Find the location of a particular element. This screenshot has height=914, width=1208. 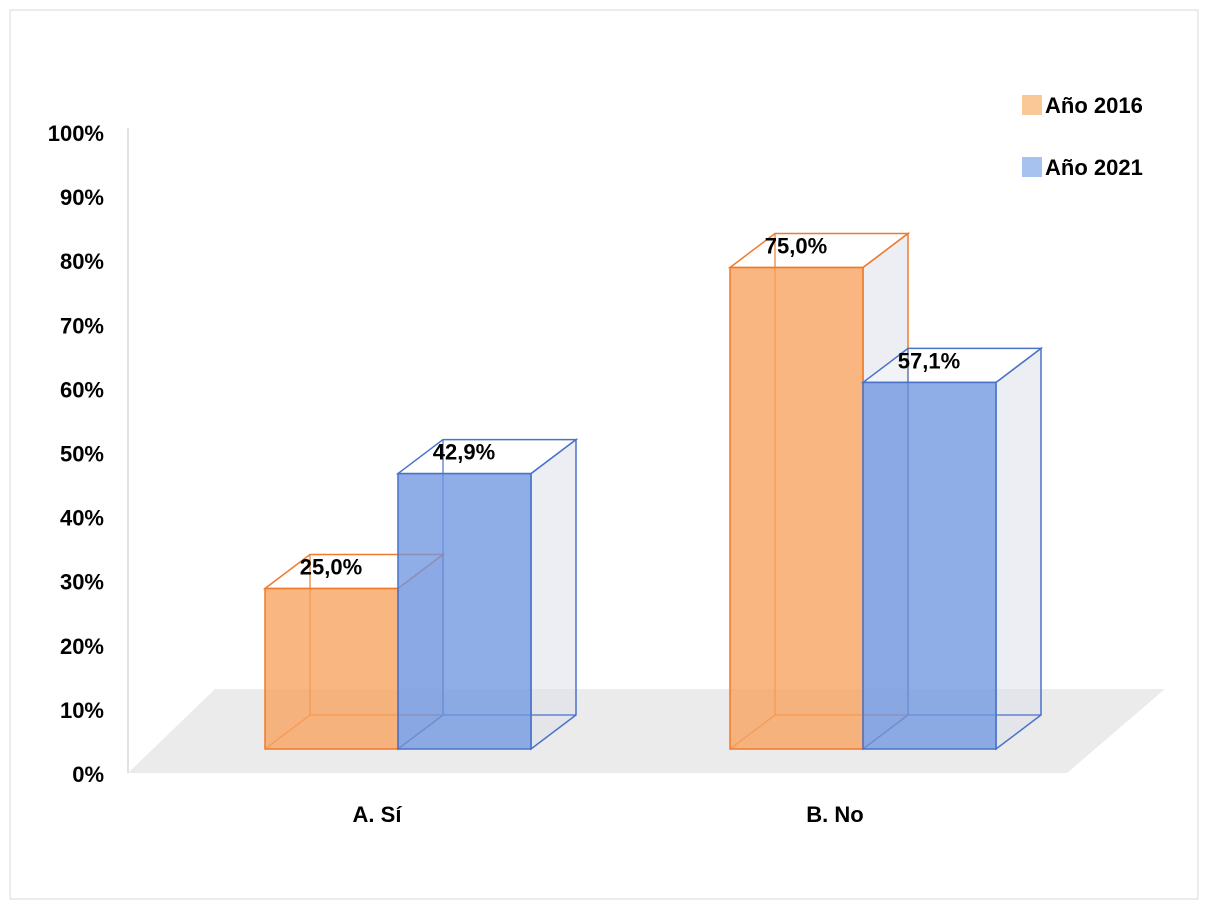

bar-año-2021-1 is located at coordinates (952, 548).